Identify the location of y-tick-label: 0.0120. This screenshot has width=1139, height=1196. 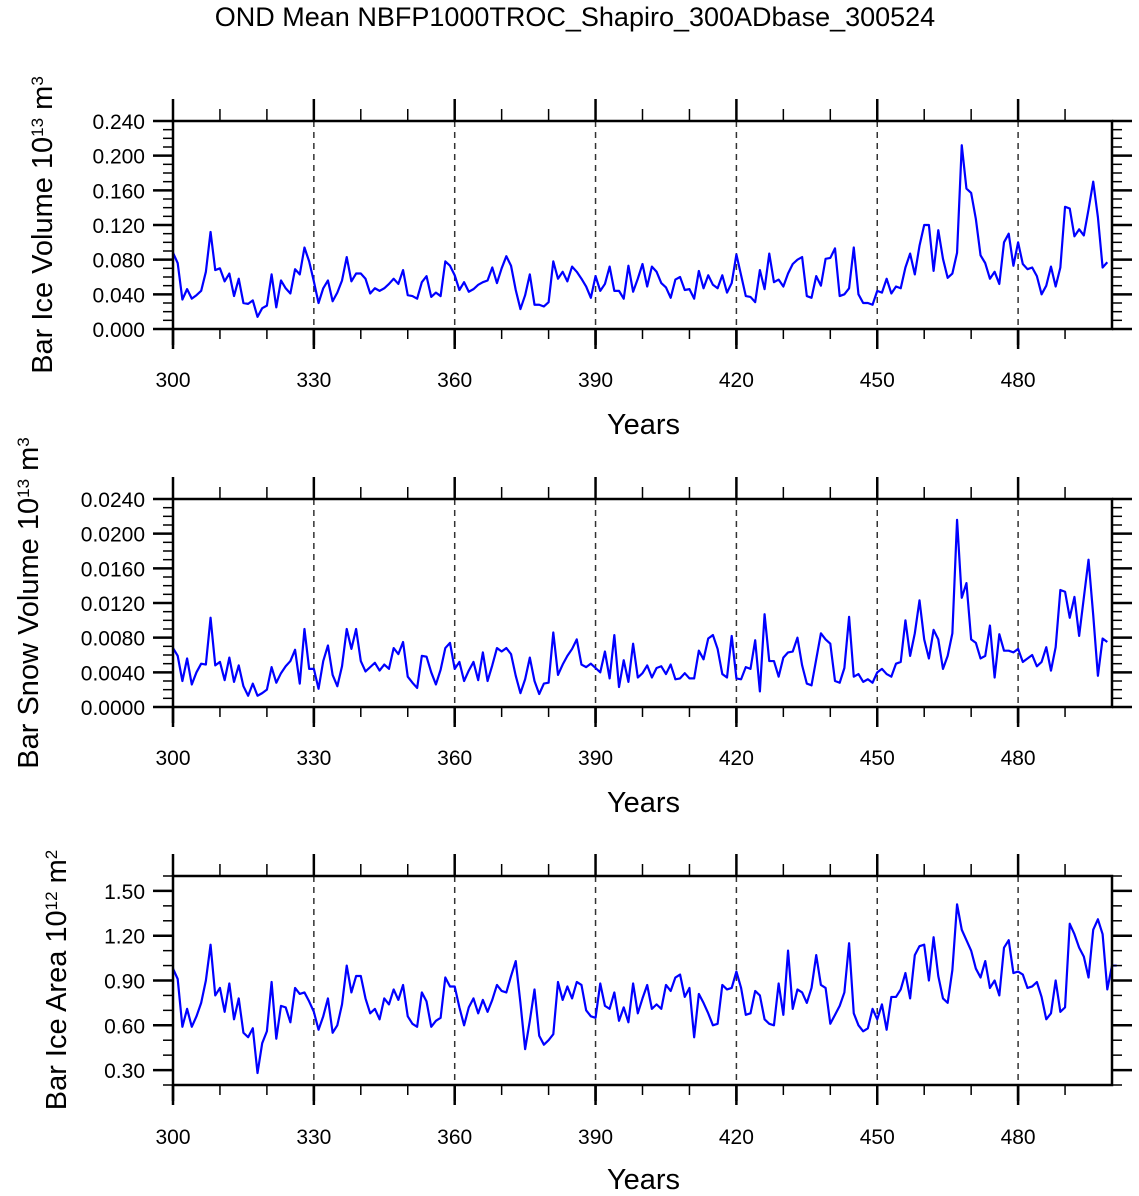
(113, 604).